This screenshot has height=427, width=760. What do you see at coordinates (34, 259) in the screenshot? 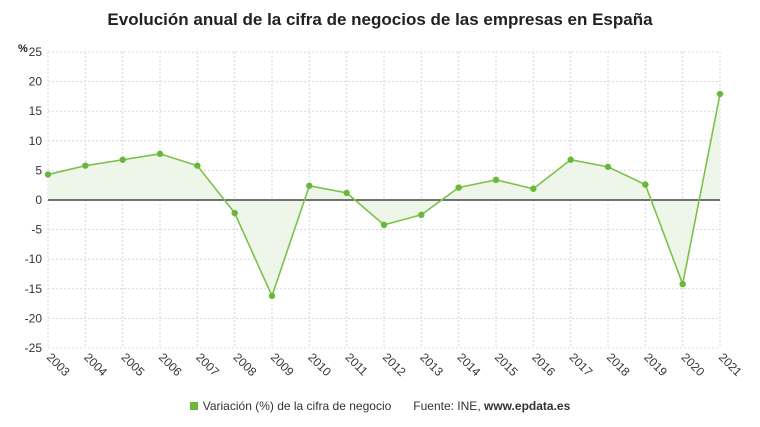
I see `y-tick-label: -10` at bounding box center [34, 259].